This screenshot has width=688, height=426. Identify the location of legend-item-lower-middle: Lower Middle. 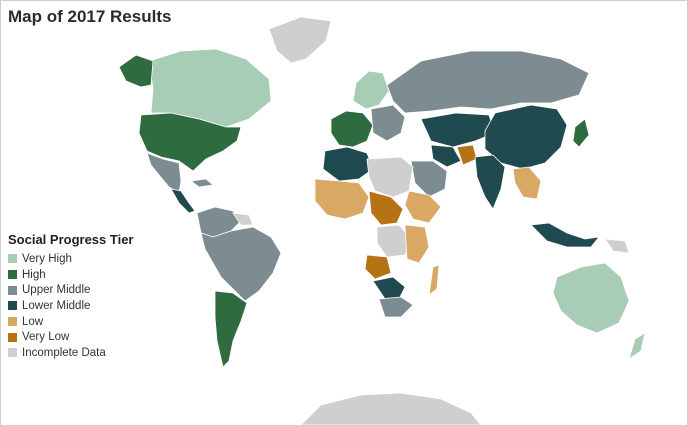
(71, 306).